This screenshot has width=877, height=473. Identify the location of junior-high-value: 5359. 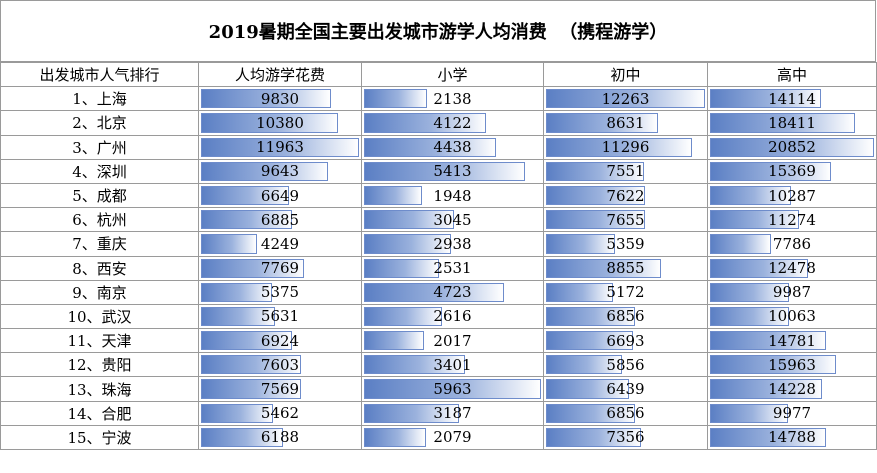
(625, 243).